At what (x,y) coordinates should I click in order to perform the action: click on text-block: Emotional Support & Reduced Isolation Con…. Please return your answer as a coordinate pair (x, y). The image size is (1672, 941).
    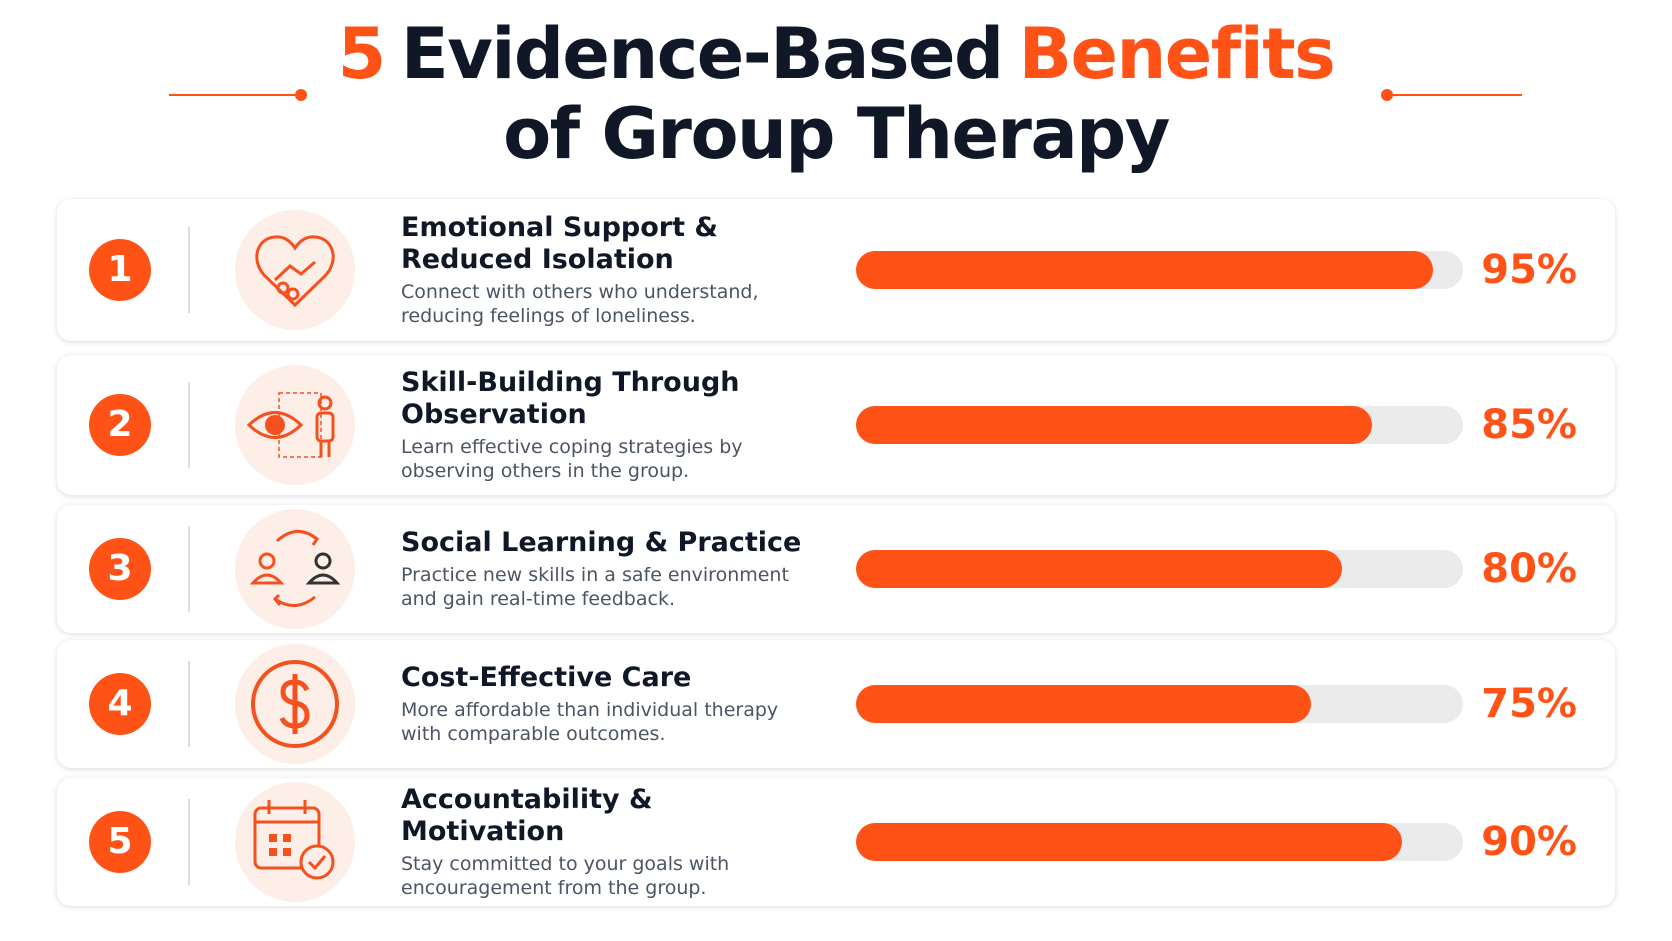
    Looking at the image, I should click on (611, 270).